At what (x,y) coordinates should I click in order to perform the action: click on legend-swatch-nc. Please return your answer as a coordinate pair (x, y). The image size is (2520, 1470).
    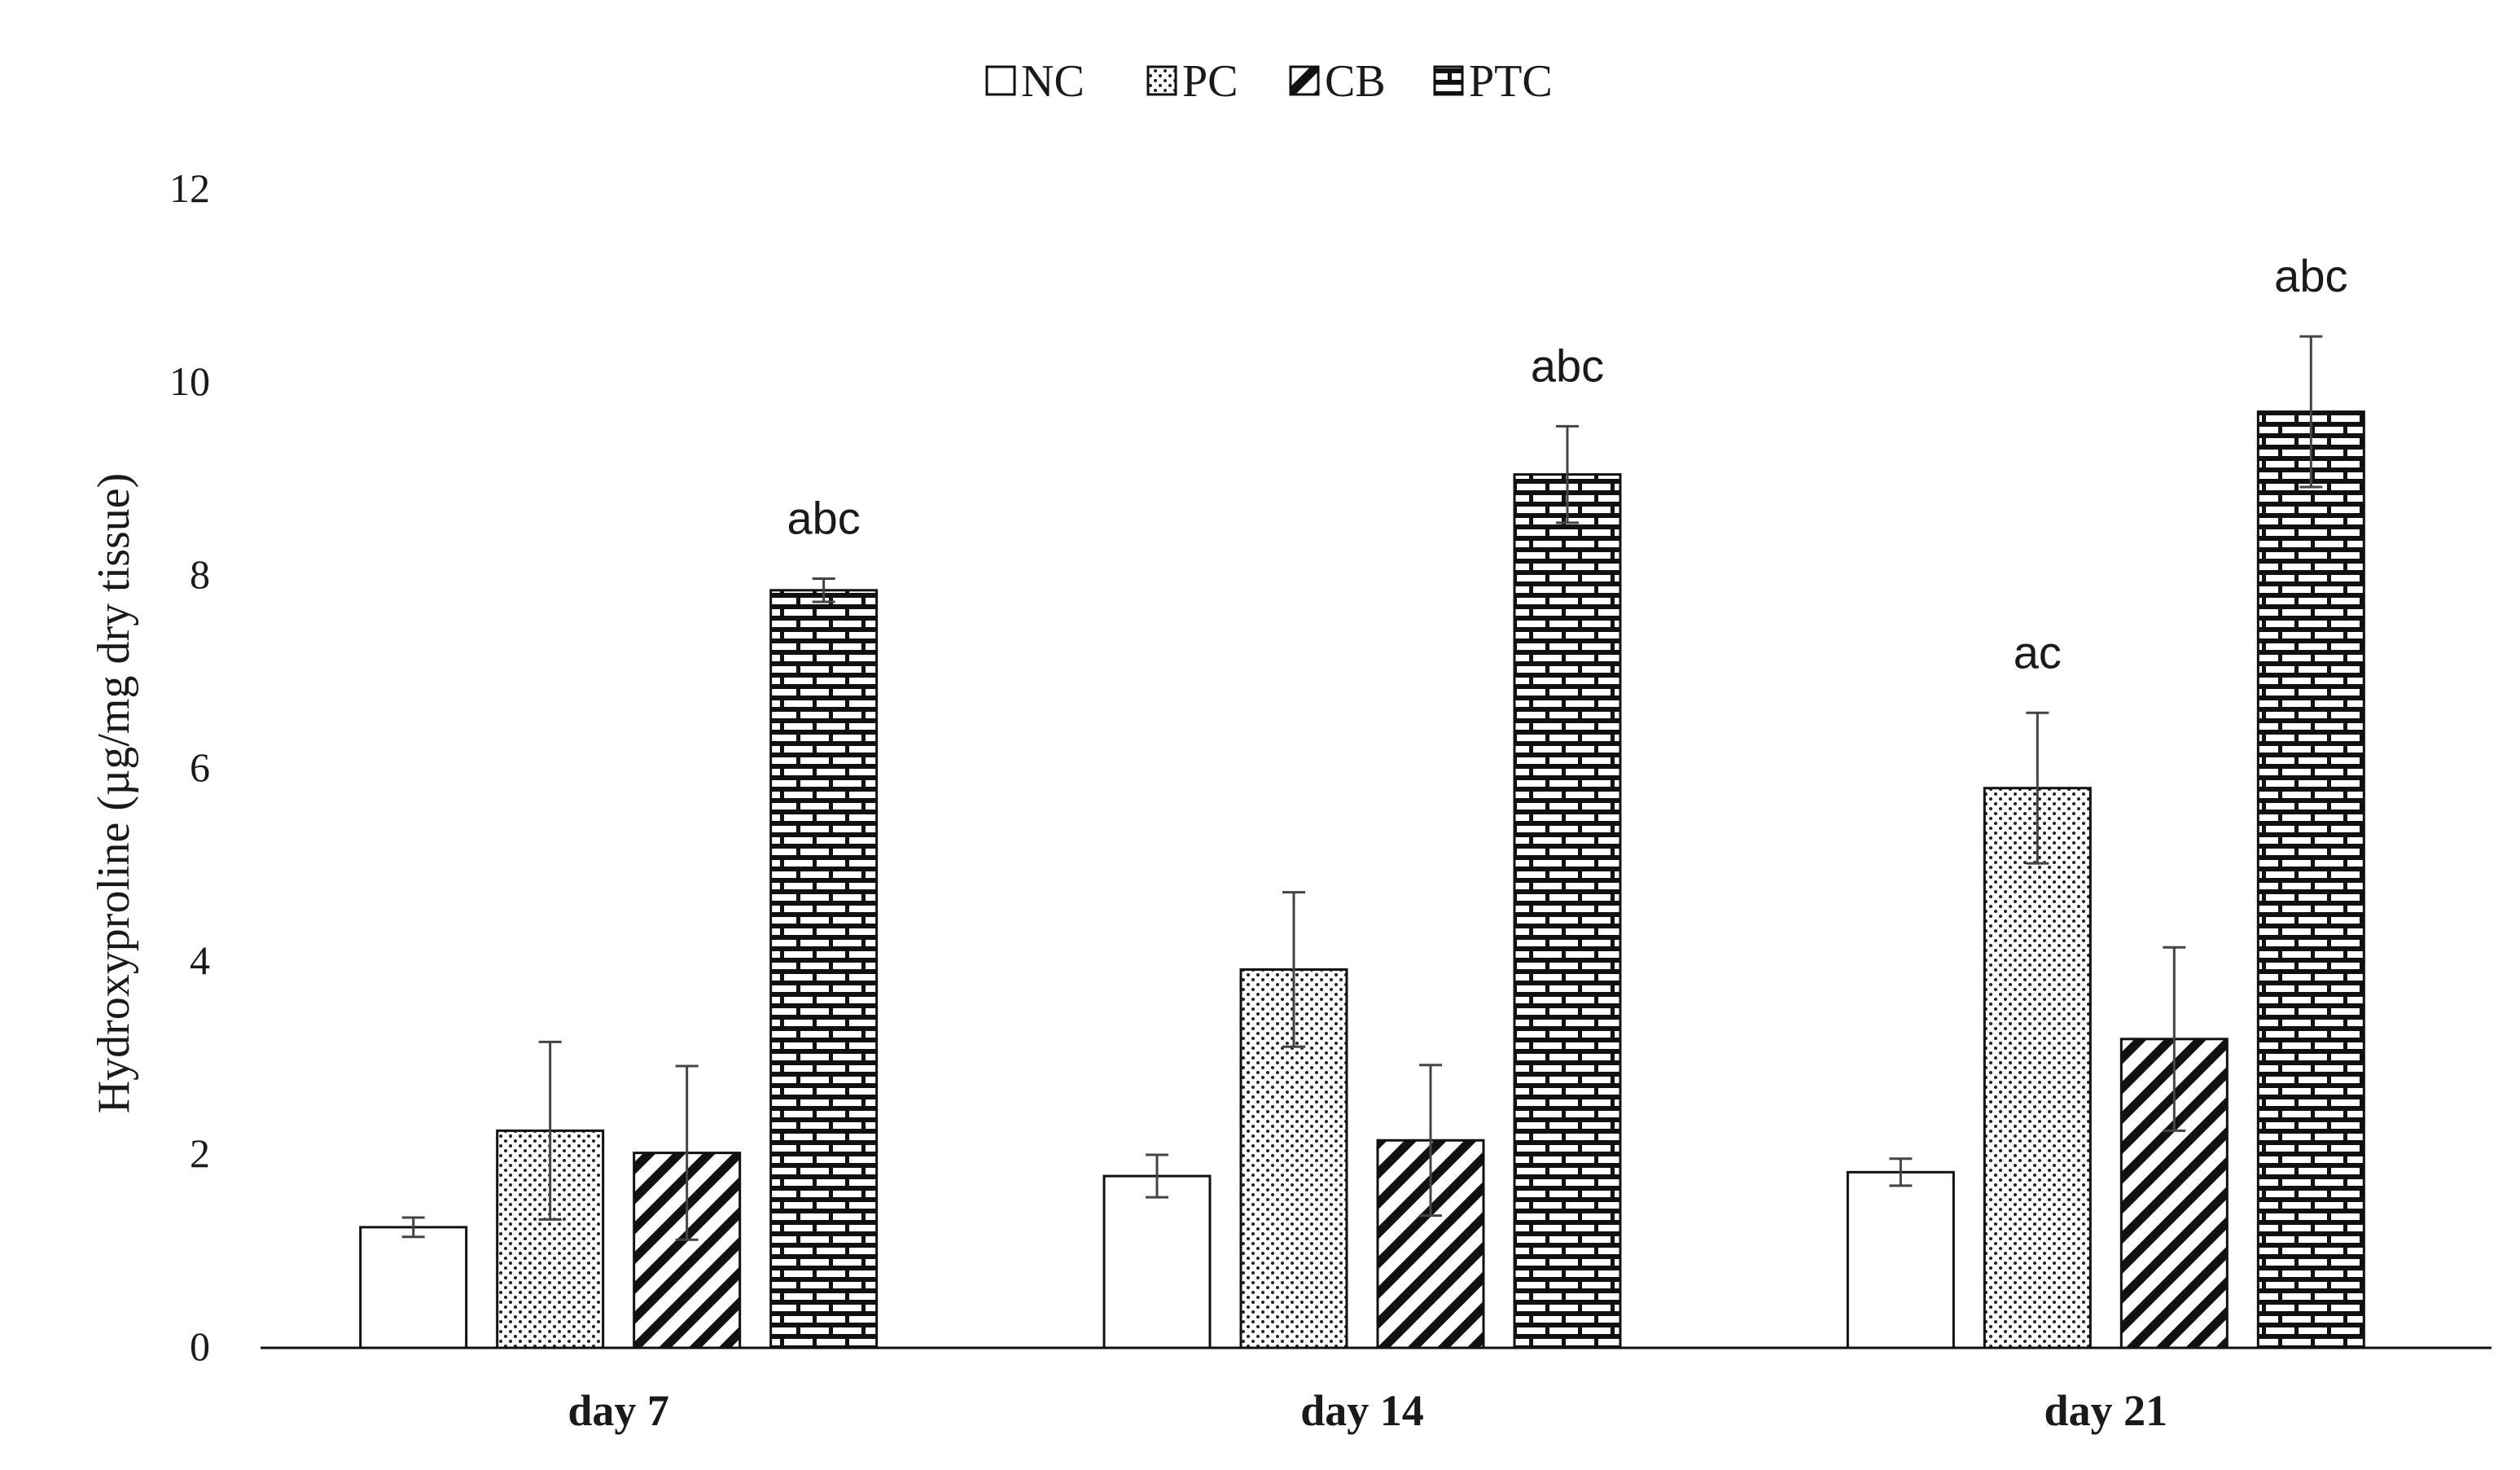
    Looking at the image, I should click on (1001, 80).